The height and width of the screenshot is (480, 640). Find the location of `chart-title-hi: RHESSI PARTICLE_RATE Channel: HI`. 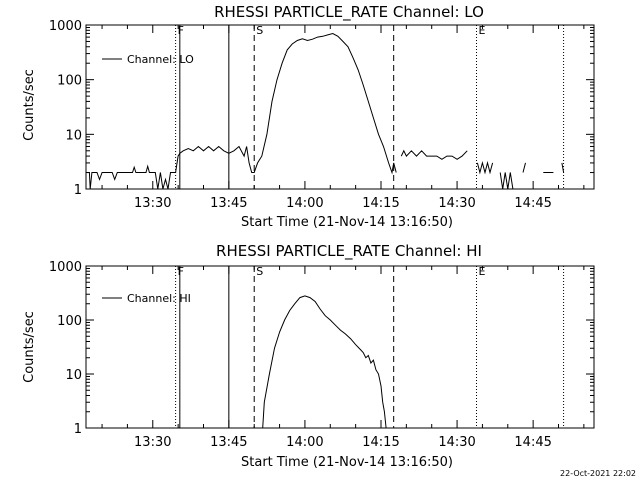

chart-title-hi: RHESSI PARTICLE_RATE Channel: HI is located at coordinates (349, 251).